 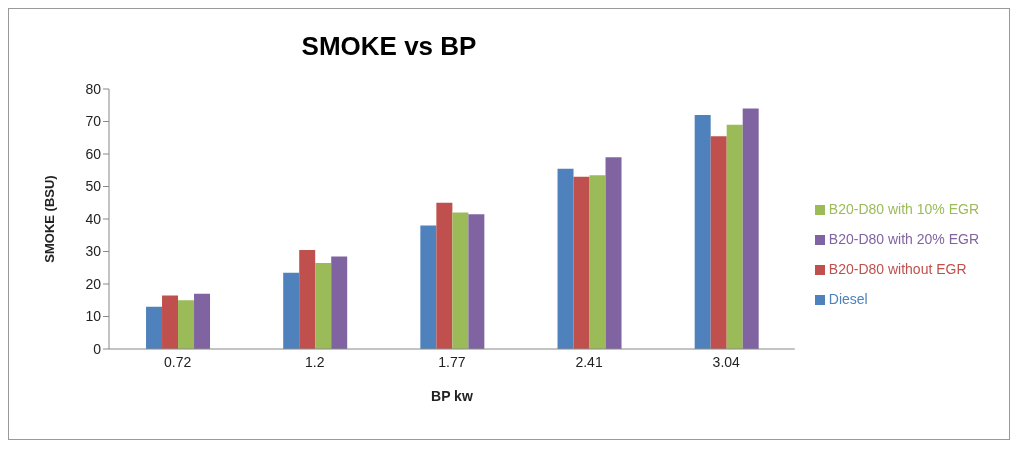 What do you see at coordinates (93, 121) in the screenshot?
I see `y-tick-label: 70` at bounding box center [93, 121].